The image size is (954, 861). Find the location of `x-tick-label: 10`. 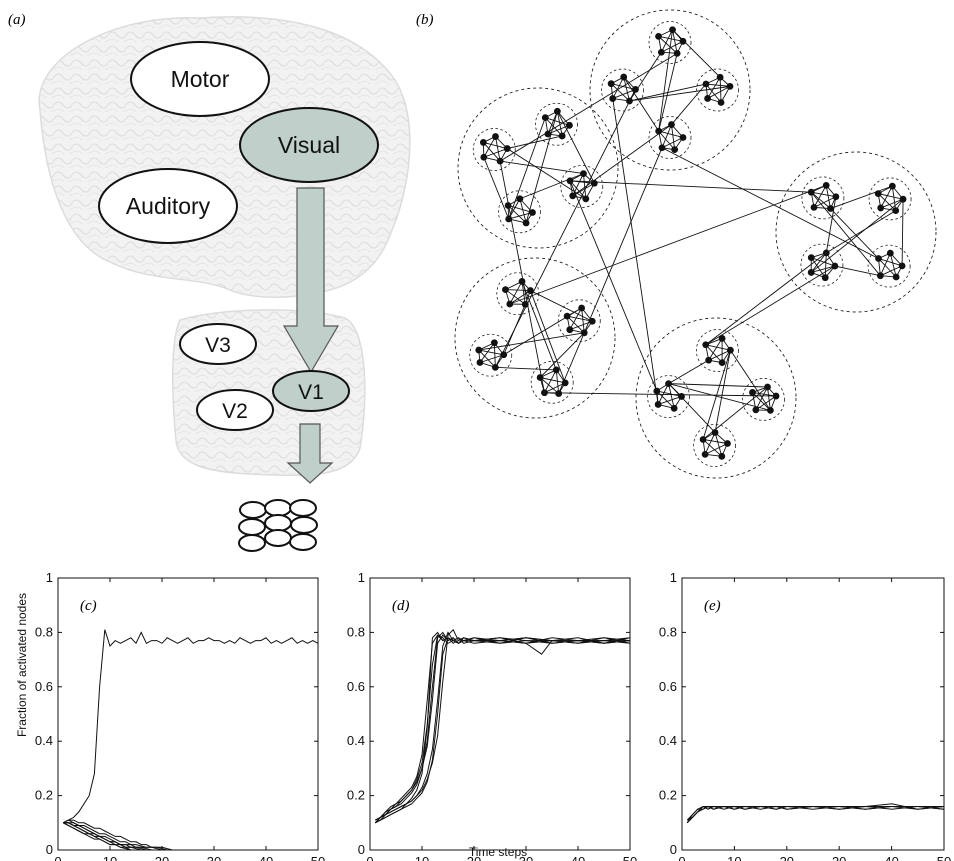

x-tick-label: 10 is located at coordinates (110, 857).